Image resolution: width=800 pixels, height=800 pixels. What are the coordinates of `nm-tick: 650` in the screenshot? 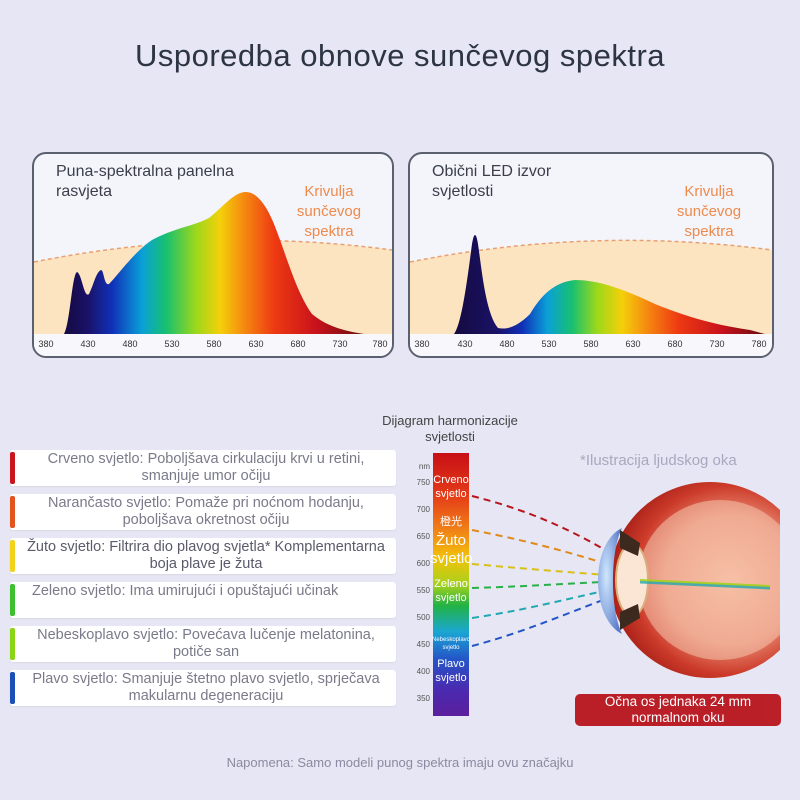 It's located at (423, 536).